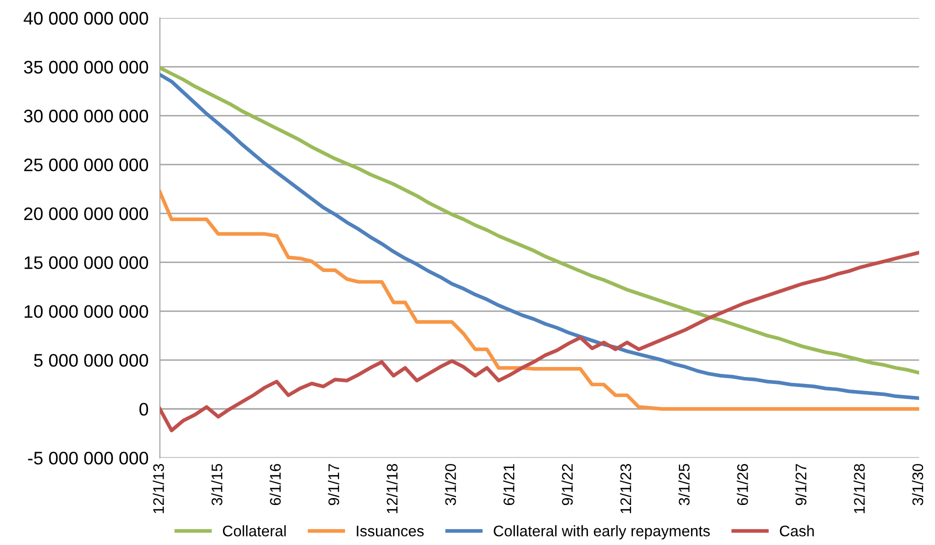 This screenshot has width=935, height=545. Describe the element at coordinates (742, 485) in the screenshot. I see `x-tick-label: 6/1/26` at that location.